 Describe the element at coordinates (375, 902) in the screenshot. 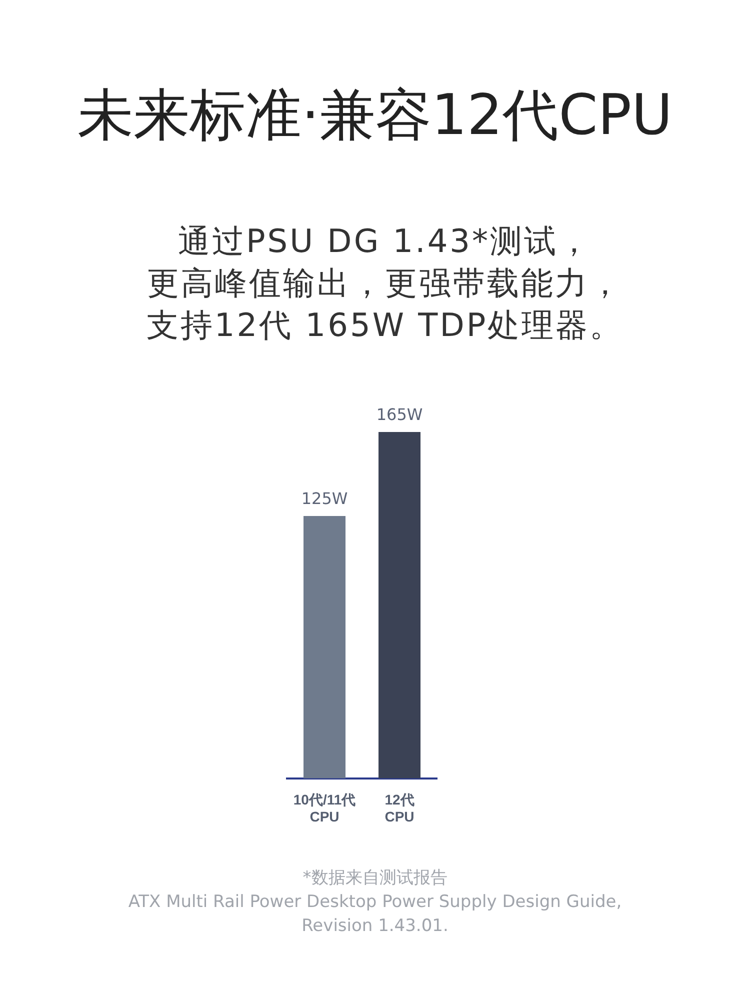

I see `text: *数据来自测试报告 ATX Multi Rail Power Desktop Power Supply Design Guide, Revision 1.43.01.` at that location.